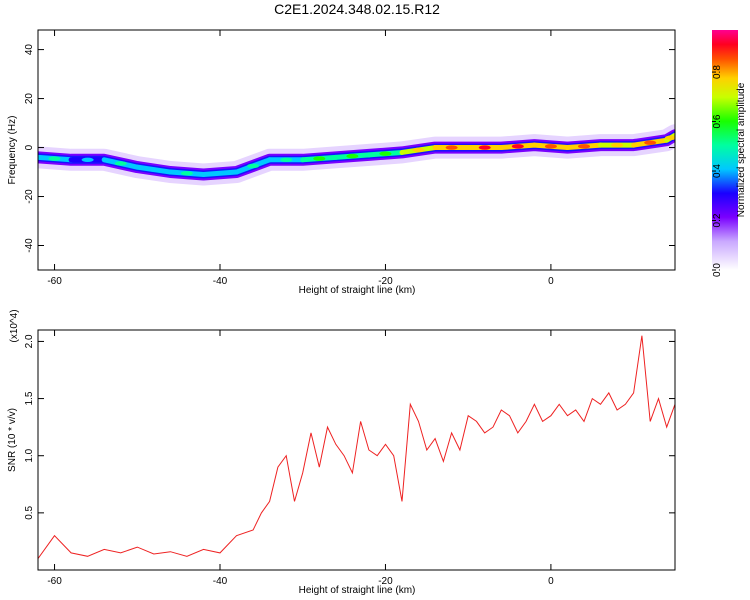  What do you see at coordinates (14, 325) in the screenshot?
I see `snr-multiplier: (x10^4)` at bounding box center [14, 325].